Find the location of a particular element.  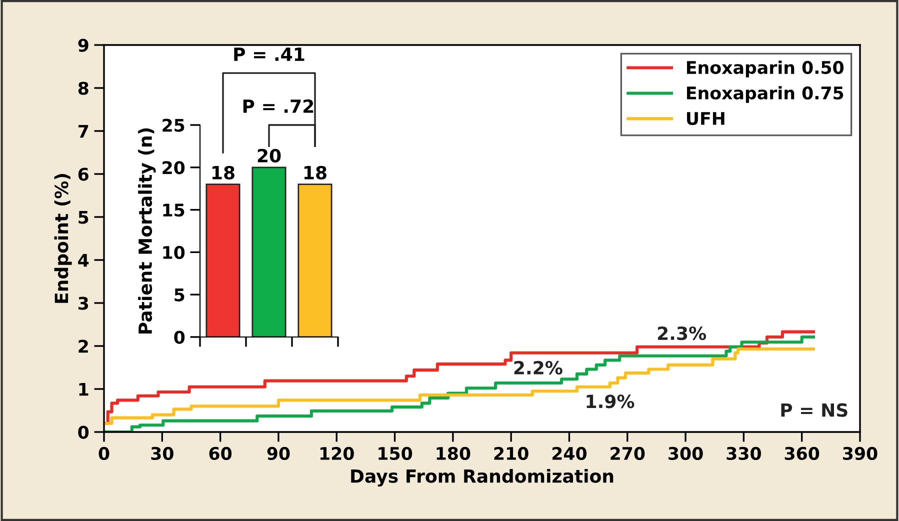

y-tick-label: 4 is located at coordinates (83, 260).